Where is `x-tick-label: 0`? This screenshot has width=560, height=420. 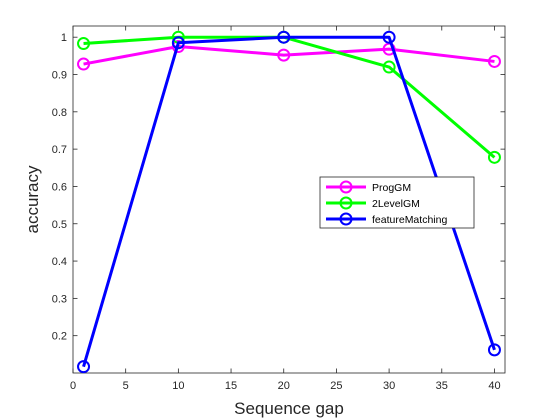 x-tick-label: 0 is located at coordinates (73, 386).